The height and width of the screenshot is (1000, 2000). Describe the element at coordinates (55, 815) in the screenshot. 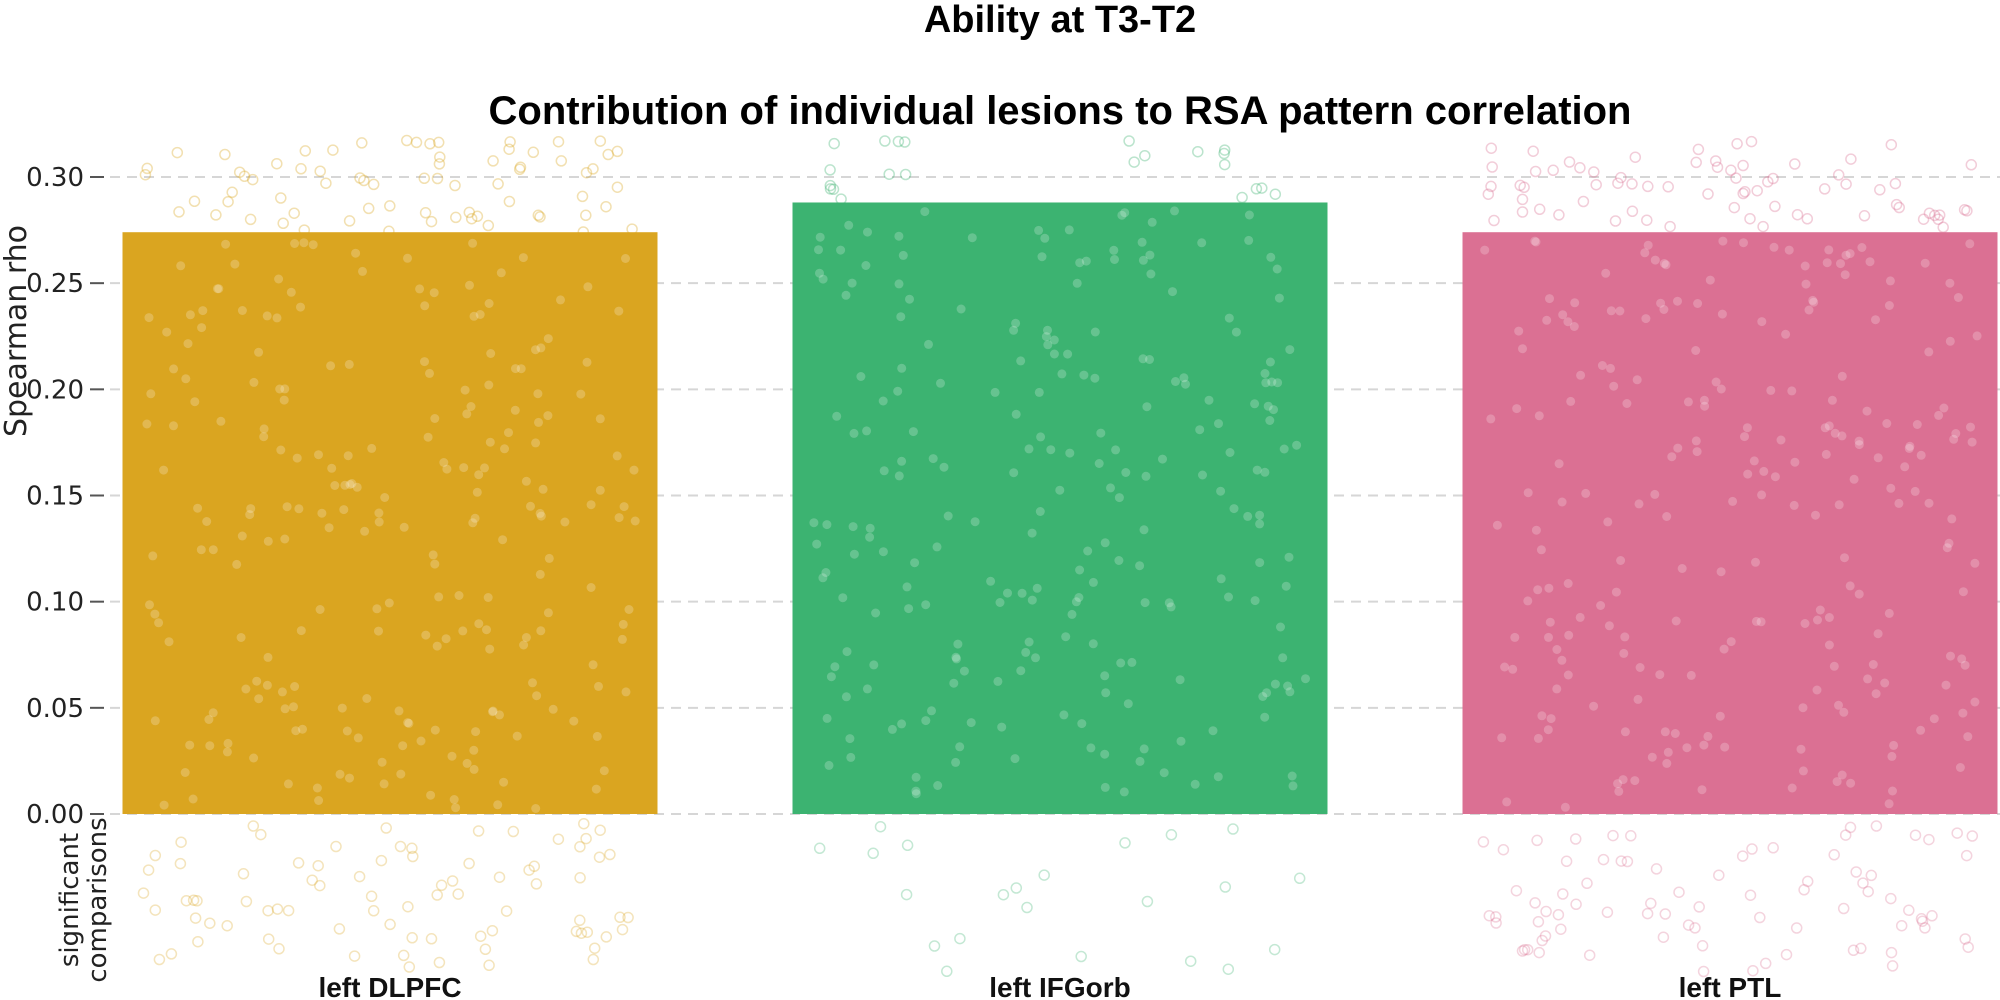

I see `y-tick-label: 0.00` at that location.